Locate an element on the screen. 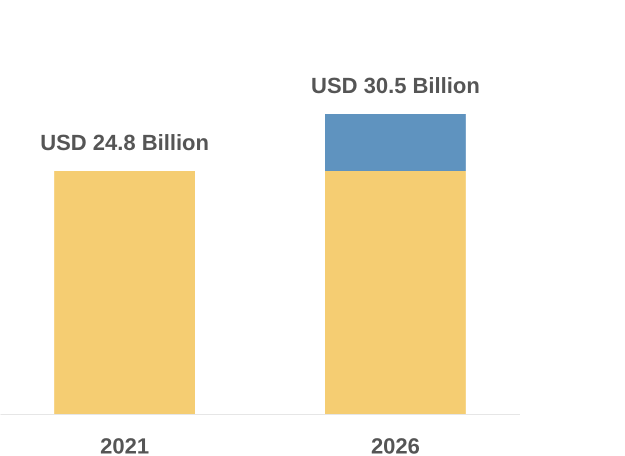 The image size is (625, 456). x-tick-label: 2021 is located at coordinates (125, 445).